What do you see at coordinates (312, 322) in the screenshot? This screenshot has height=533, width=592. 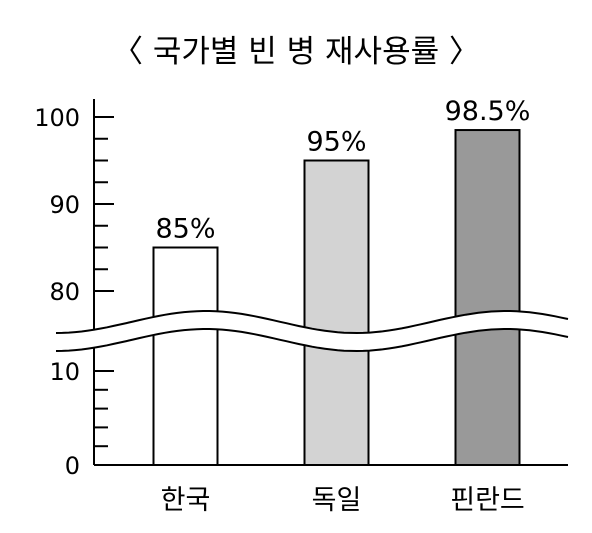 I see `axis-break-line-upper` at bounding box center [312, 322].